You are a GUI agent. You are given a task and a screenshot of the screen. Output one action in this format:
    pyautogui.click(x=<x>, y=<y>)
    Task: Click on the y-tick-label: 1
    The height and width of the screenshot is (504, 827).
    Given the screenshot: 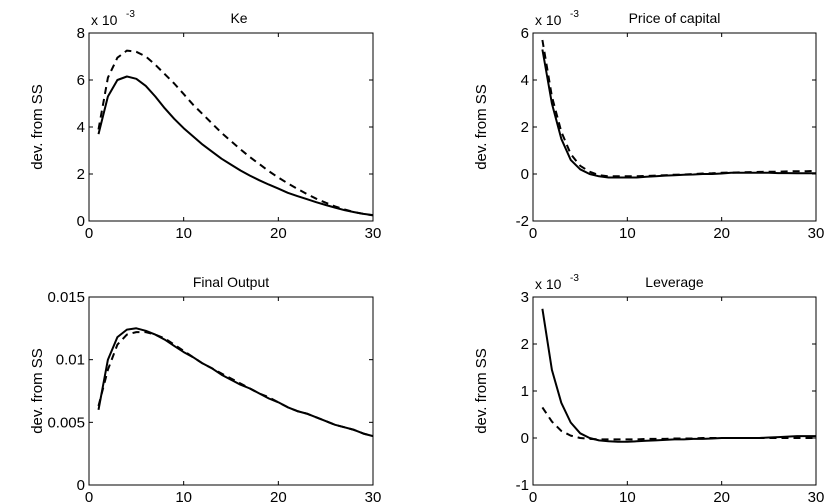 What is the action you would take?
    pyautogui.click(x=525, y=391)
    